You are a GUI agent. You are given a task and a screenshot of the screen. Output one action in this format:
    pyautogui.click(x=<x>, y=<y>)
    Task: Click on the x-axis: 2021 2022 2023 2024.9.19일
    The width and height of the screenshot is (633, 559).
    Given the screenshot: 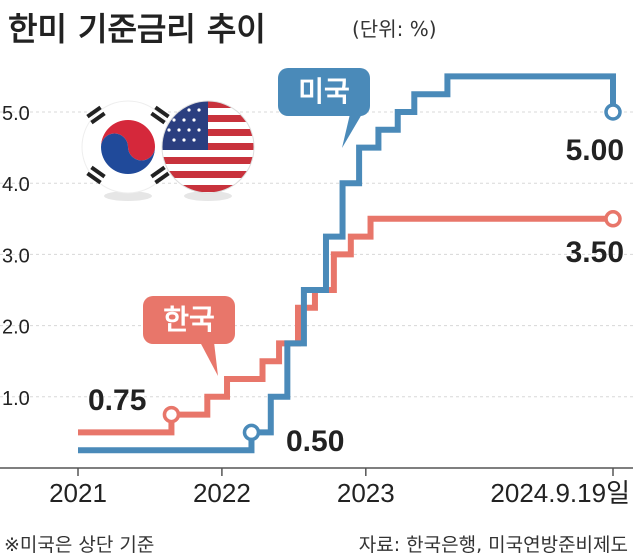 What is the action you would take?
    pyautogui.click(x=316, y=487)
    